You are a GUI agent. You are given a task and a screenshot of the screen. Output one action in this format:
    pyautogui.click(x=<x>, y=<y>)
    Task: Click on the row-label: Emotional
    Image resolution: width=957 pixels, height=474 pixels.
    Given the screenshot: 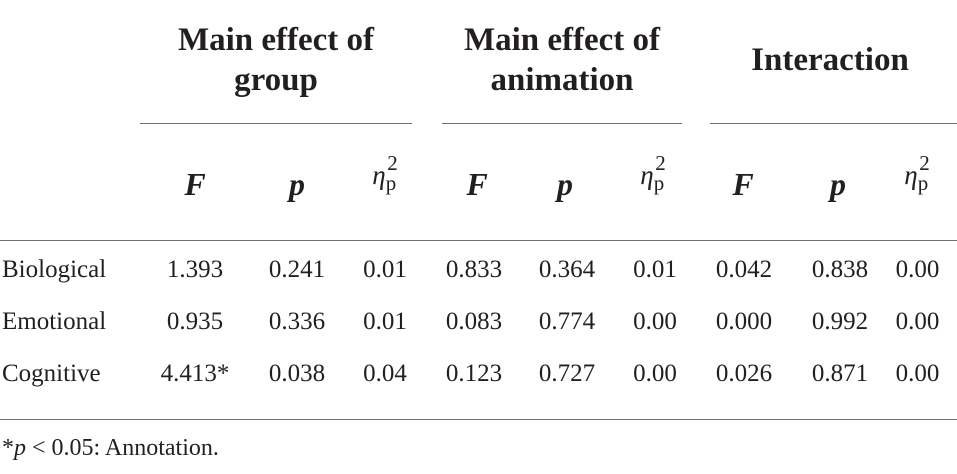 What is the action you would take?
    pyautogui.click(x=54, y=321)
    